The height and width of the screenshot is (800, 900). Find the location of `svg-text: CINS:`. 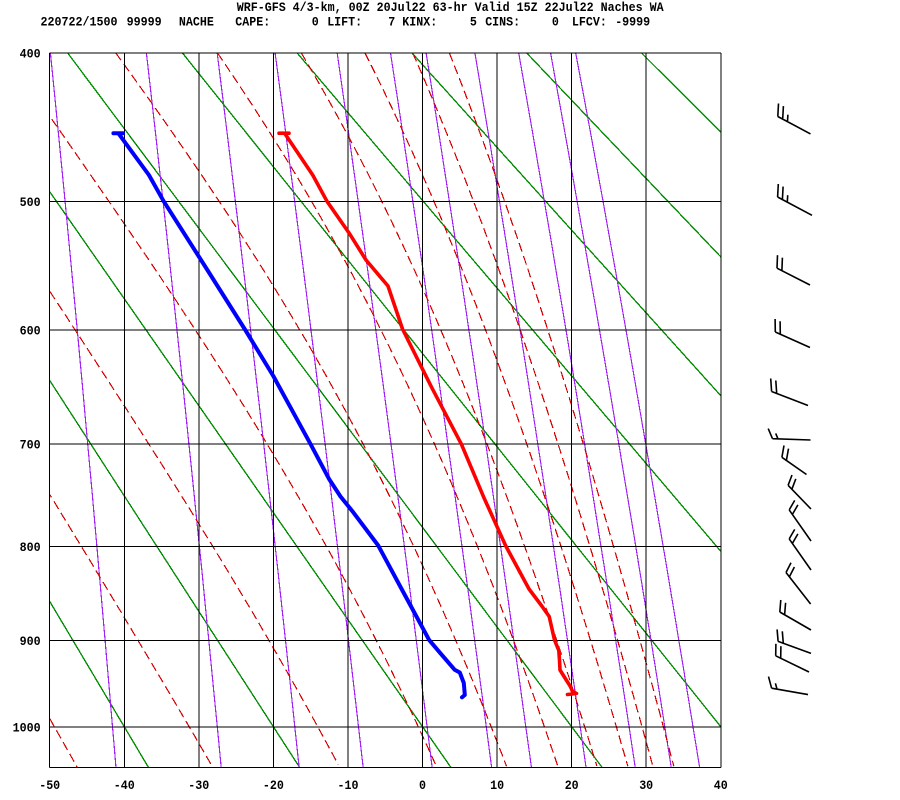

svg-text: CINS: is located at coordinates (502, 21).